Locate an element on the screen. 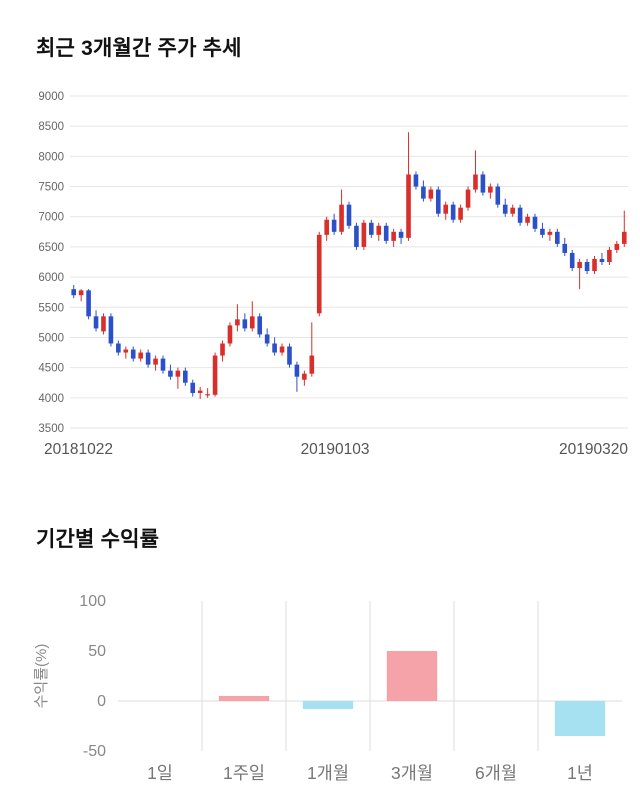 This screenshot has height=810, width=640. svg-text: 1주일 is located at coordinates (244, 773).